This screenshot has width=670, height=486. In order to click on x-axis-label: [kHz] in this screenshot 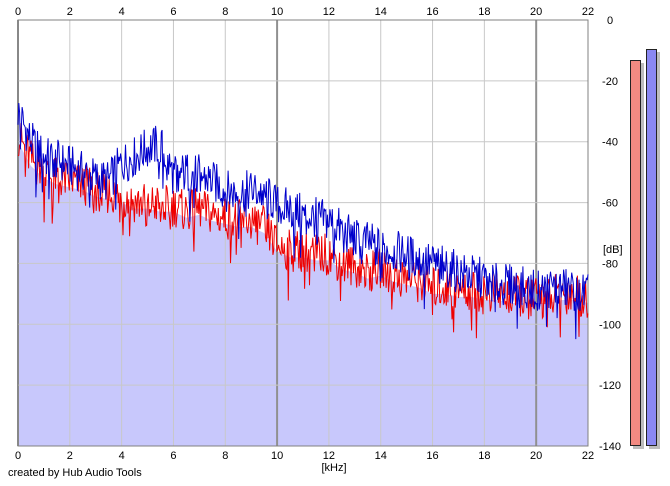, I will do `click(333, 468)`.